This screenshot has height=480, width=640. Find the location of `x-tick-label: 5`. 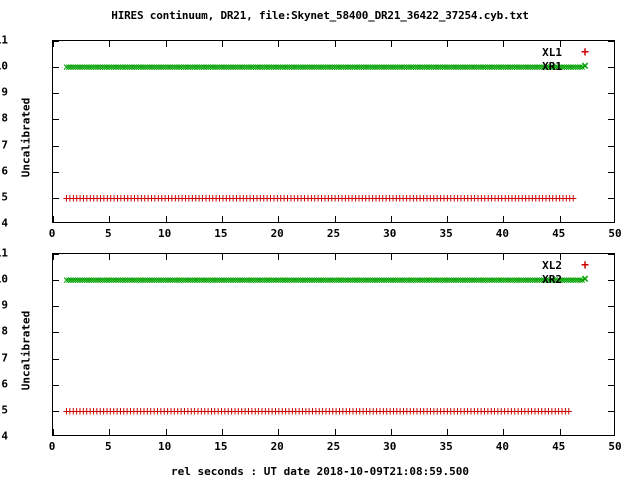

x-tick-label: 5 is located at coordinates (108, 446).